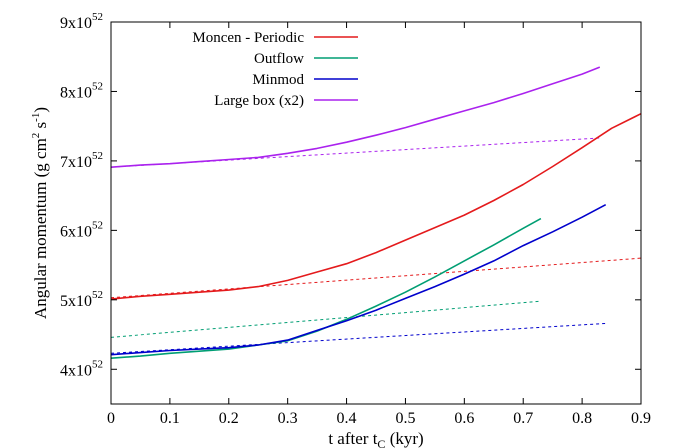 Image resolution: width=687 pixels, height=448 pixels. What do you see at coordinates (405, 418) in the screenshot?
I see `x-tick-label: 0.5` at bounding box center [405, 418].